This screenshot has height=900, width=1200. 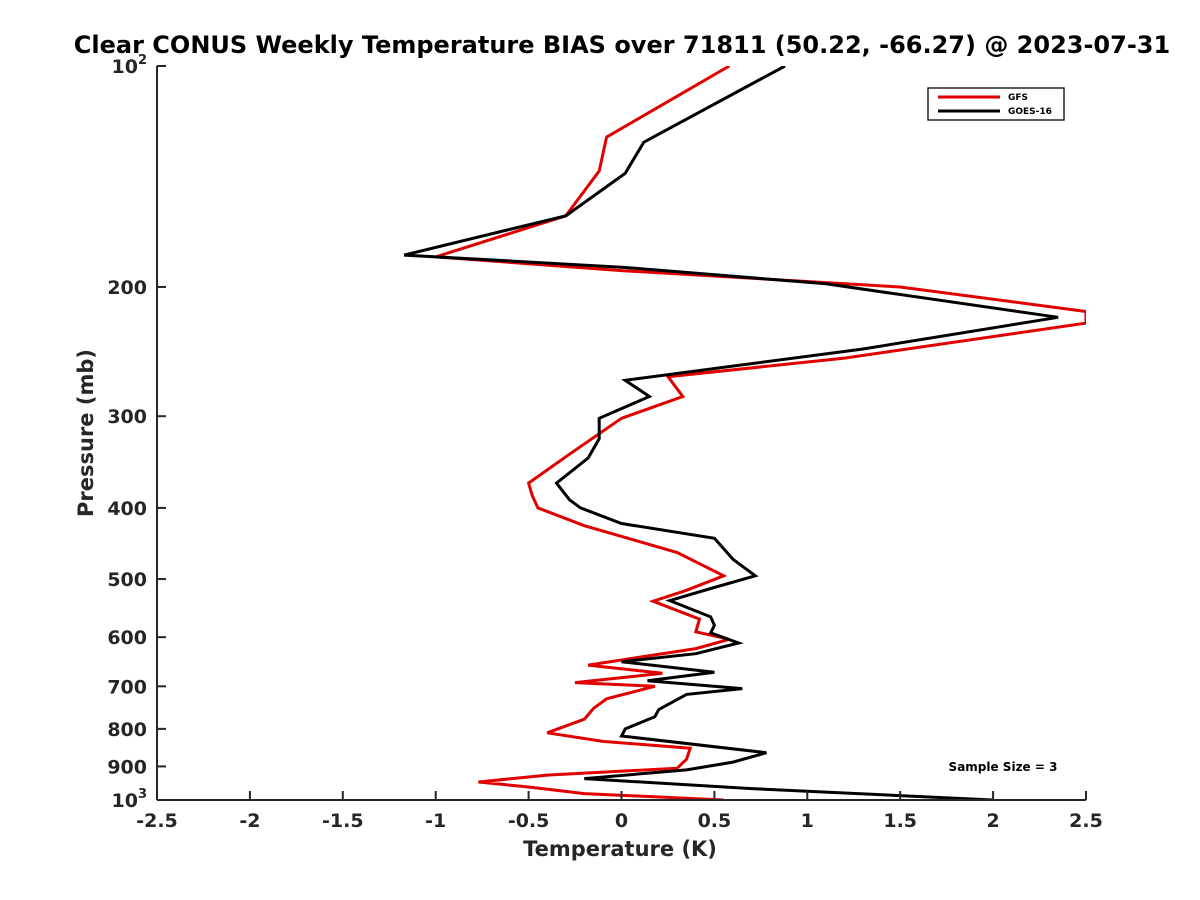 I want to click on x-tick-label: 2, so click(x=992, y=821).